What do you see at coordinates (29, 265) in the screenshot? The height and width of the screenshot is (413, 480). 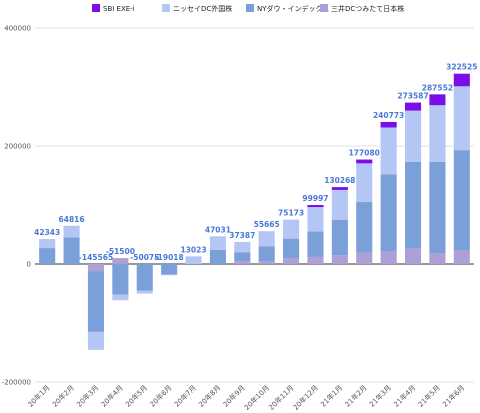 I see `y-tick-label: 0` at bounding box center [29, 265].